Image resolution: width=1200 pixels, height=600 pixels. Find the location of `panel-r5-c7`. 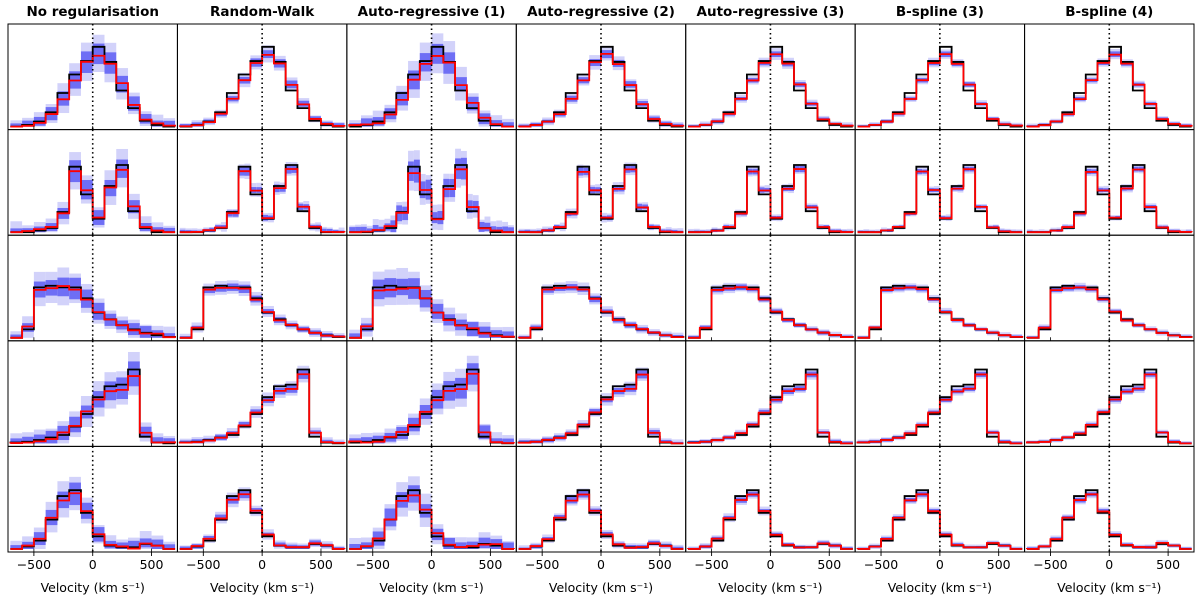

panel-r5-c7 is located at coordinates (1109, 499).